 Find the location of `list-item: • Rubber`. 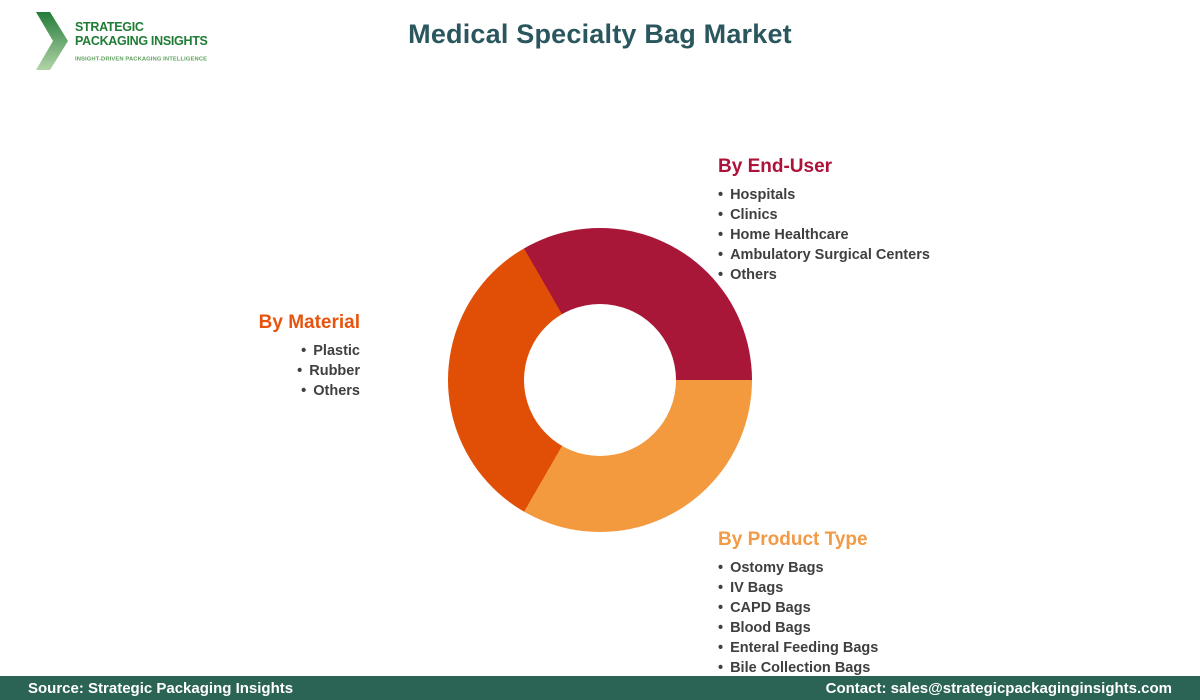

list-item: • Rubber is located at coordinates (309, 371).